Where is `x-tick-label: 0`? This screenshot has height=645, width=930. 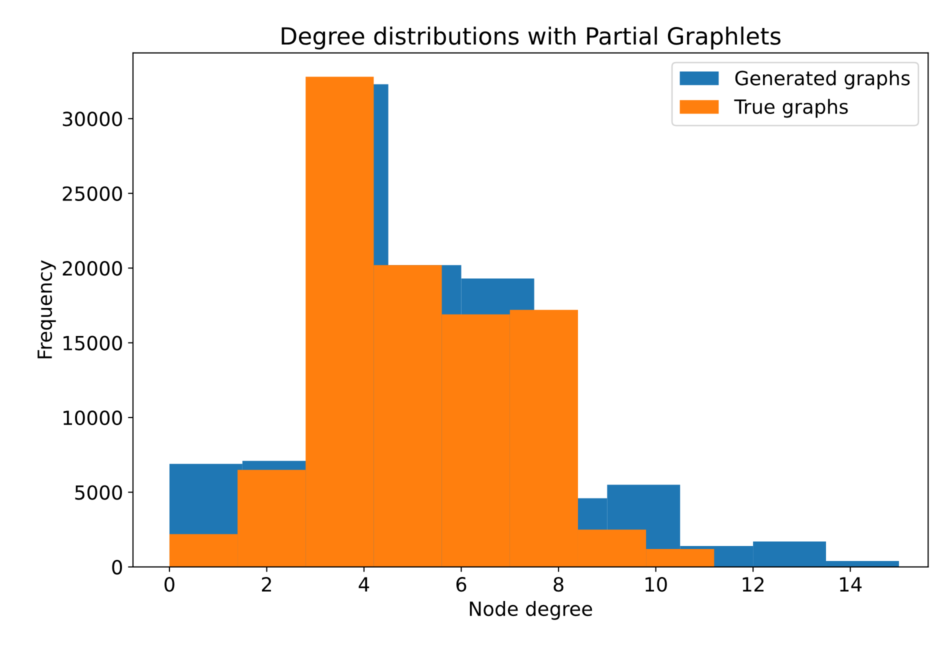
x-tick-label: 0 is located at coordinates (169, 584).